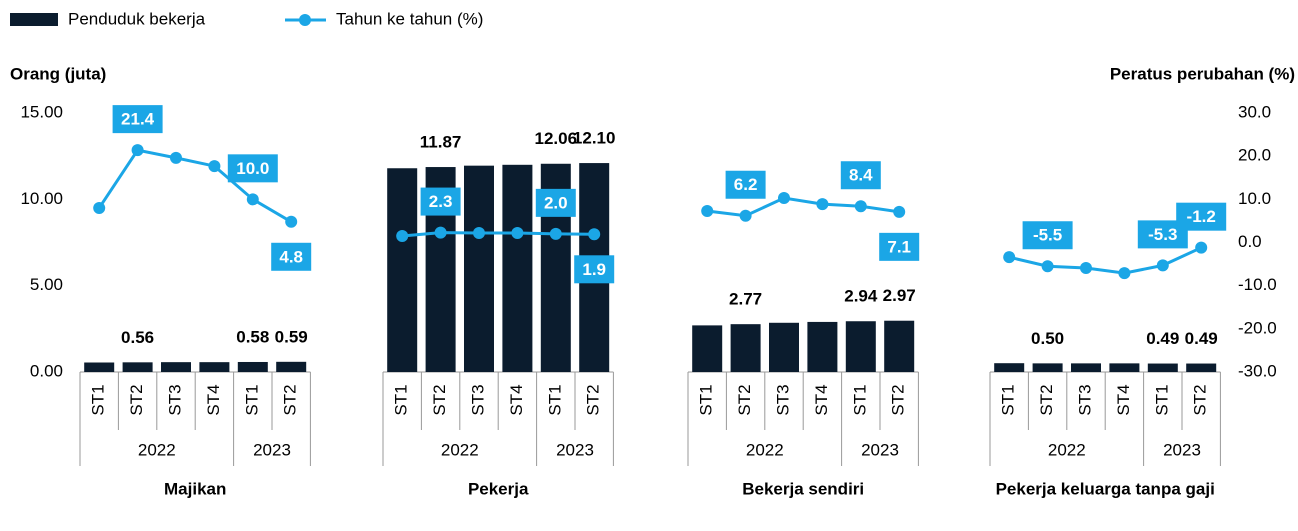  What do you see at coordinates (137, 18) in the screenshot?
I see `legend-label: Penduduk bekerja` at bounding box center [137, 18].